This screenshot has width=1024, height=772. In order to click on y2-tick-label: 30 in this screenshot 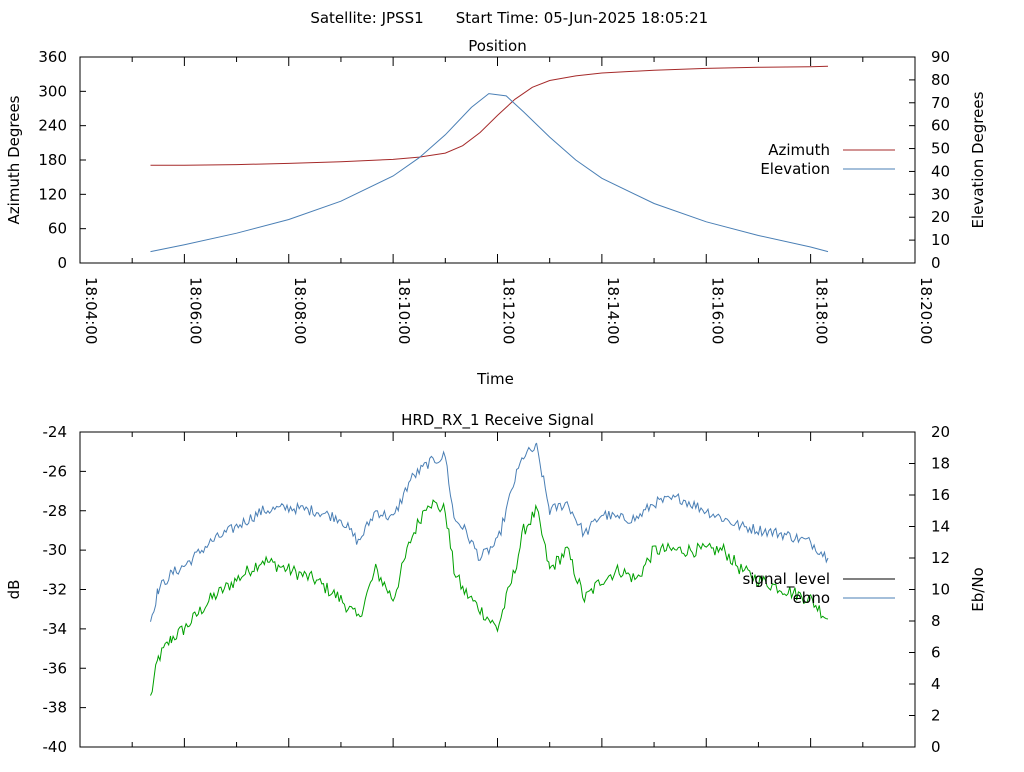, I will do `click(940, 194)`.